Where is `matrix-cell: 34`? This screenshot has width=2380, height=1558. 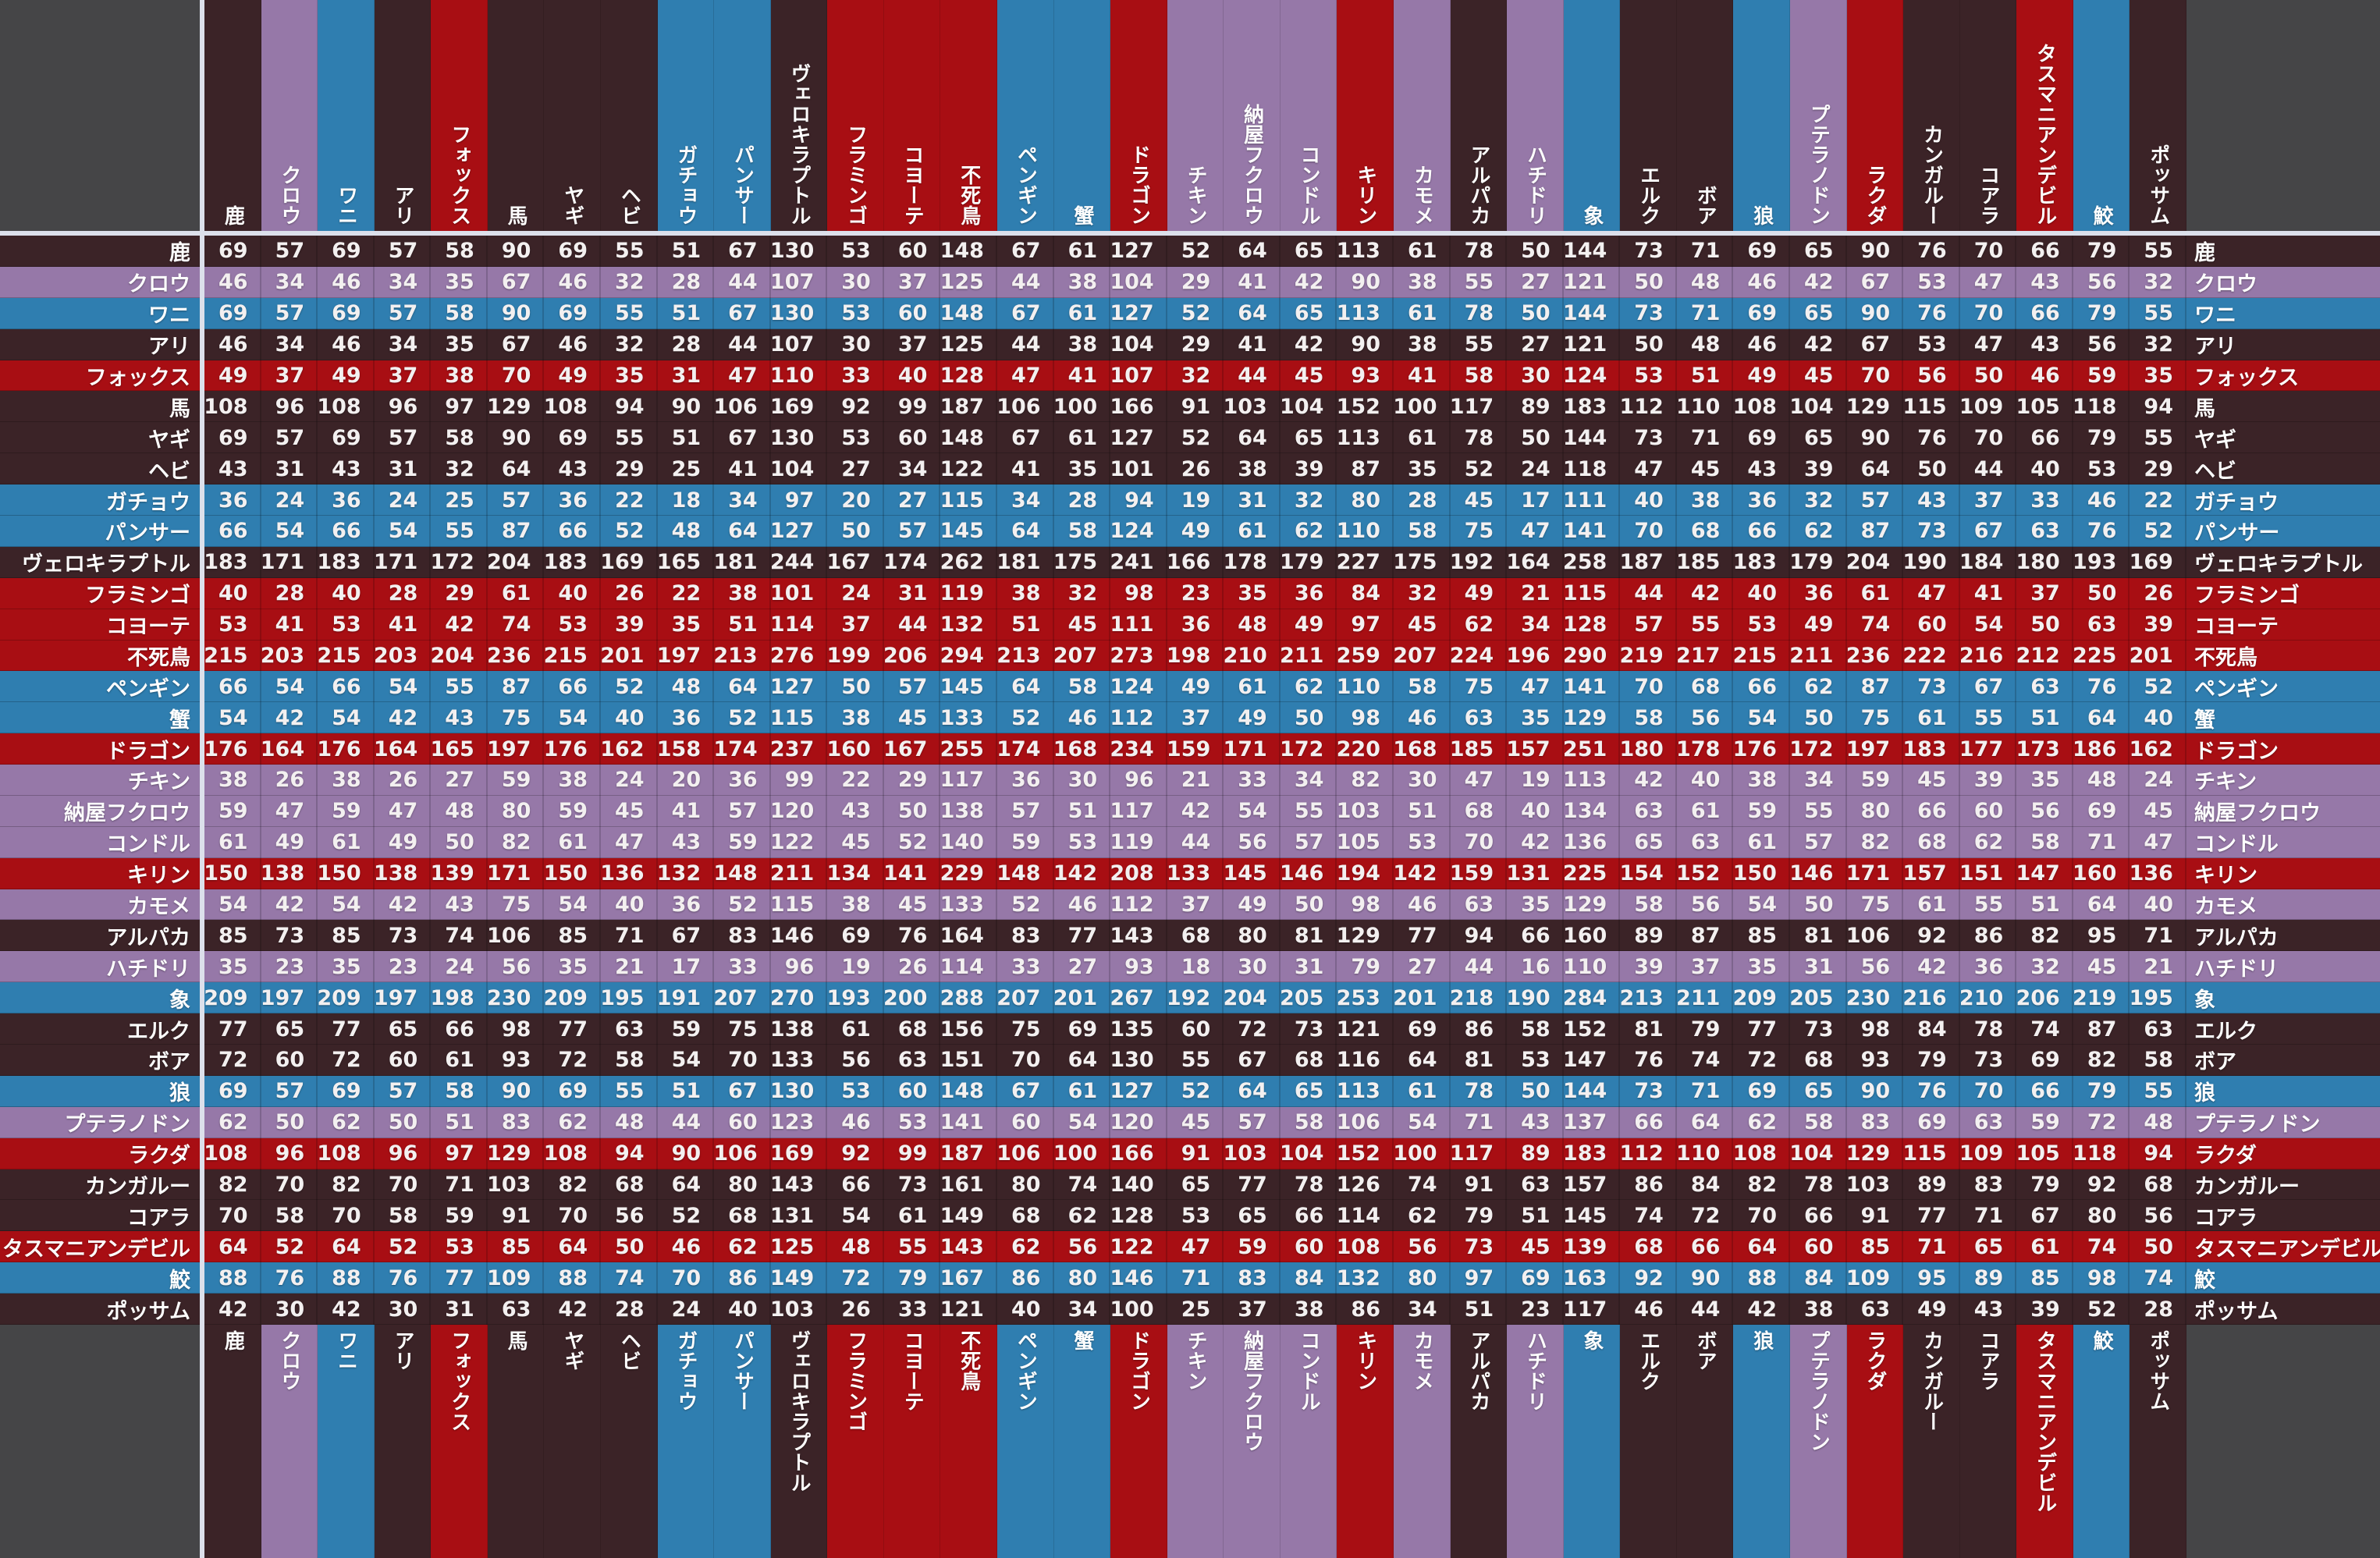
matrix-cell: 34 is located at coordinates (1422, 1309).